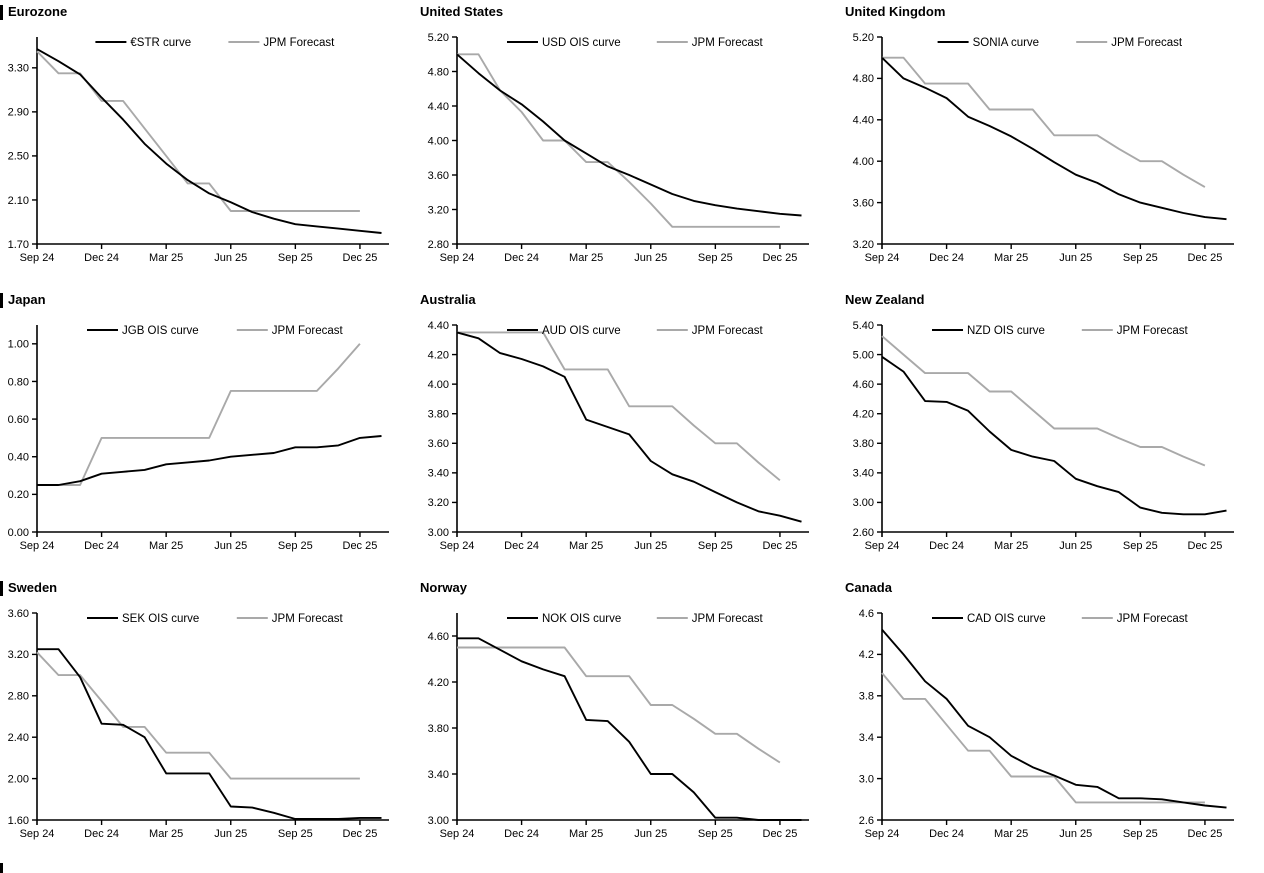 This screenshot has height=873, width=1264. Describe the element at coordinates (895, 11) in the screenshot. I see `chart-title: United Kingdom` at that location.